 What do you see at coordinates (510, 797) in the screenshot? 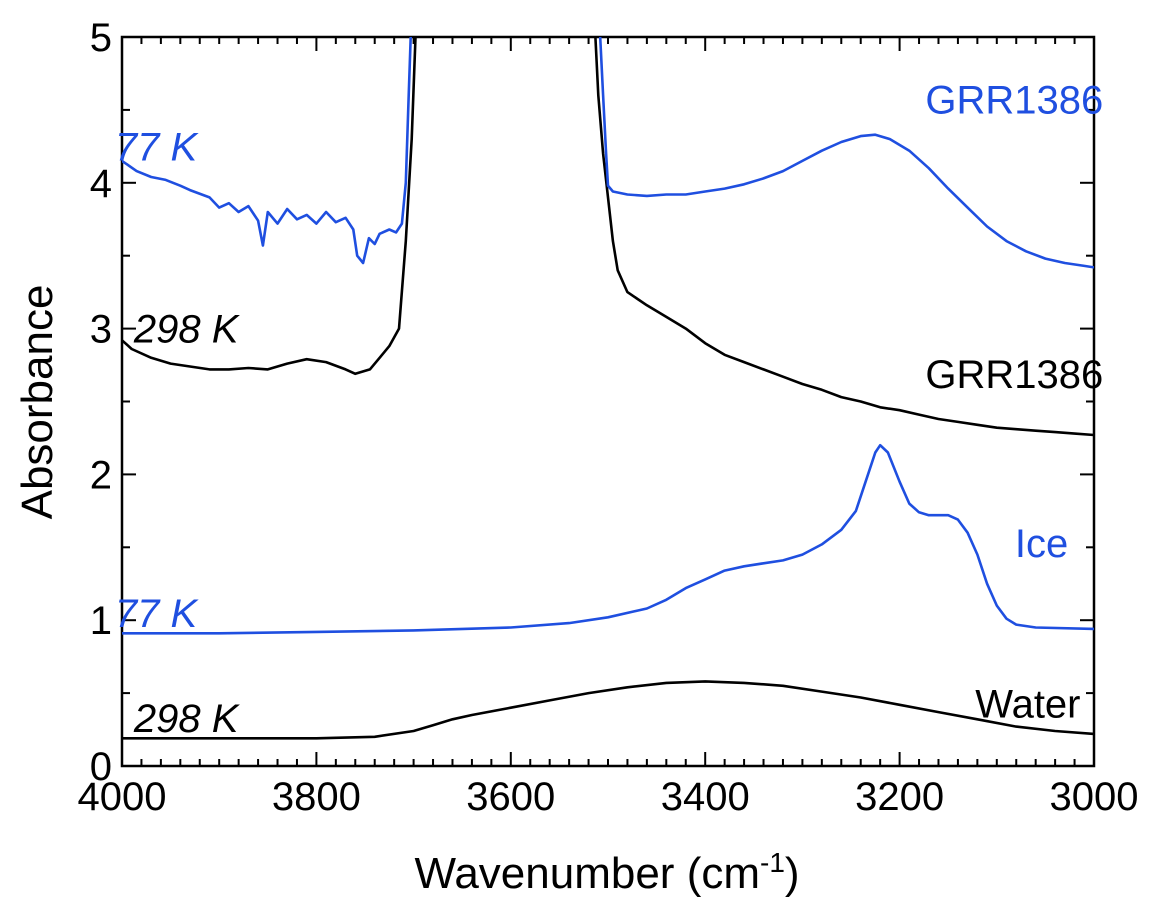
I see `x-tick-label: 3600` at bounding box center [510, 797].